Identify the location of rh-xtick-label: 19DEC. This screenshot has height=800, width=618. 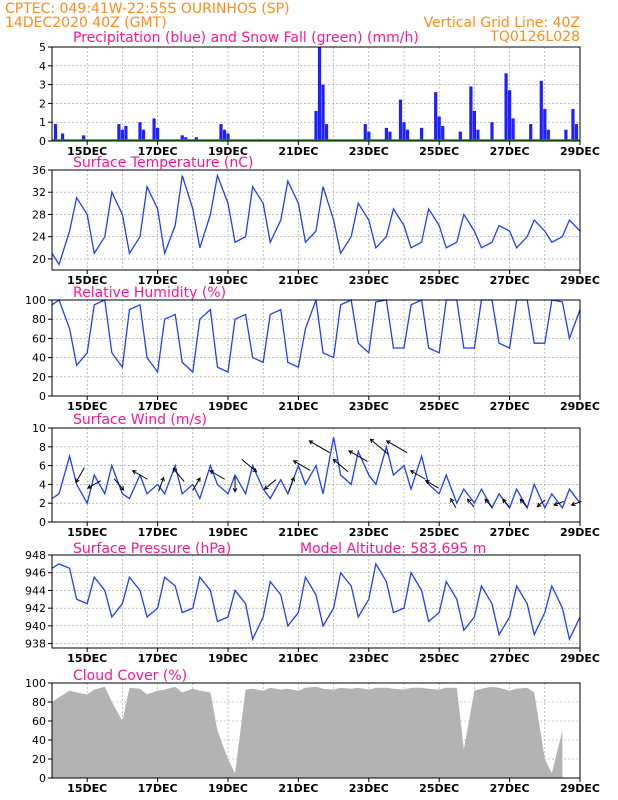
(228, 406).